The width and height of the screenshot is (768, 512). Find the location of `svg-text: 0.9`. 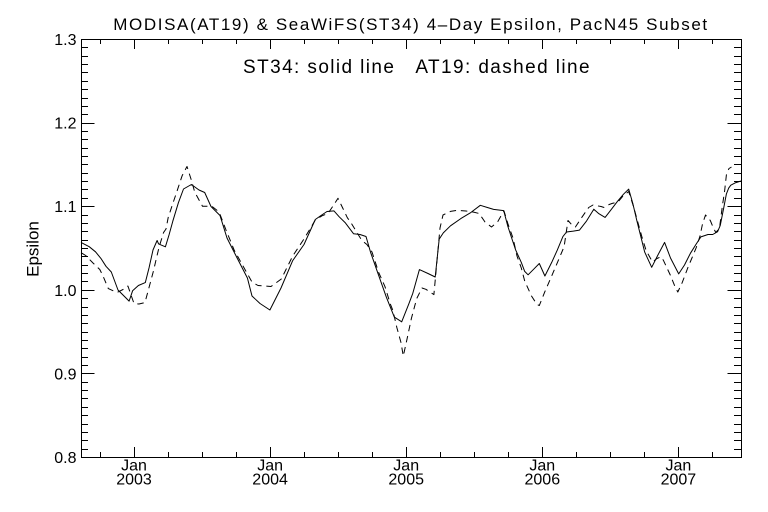

svg-text: 0.9 is located at coordinates (65, 374).